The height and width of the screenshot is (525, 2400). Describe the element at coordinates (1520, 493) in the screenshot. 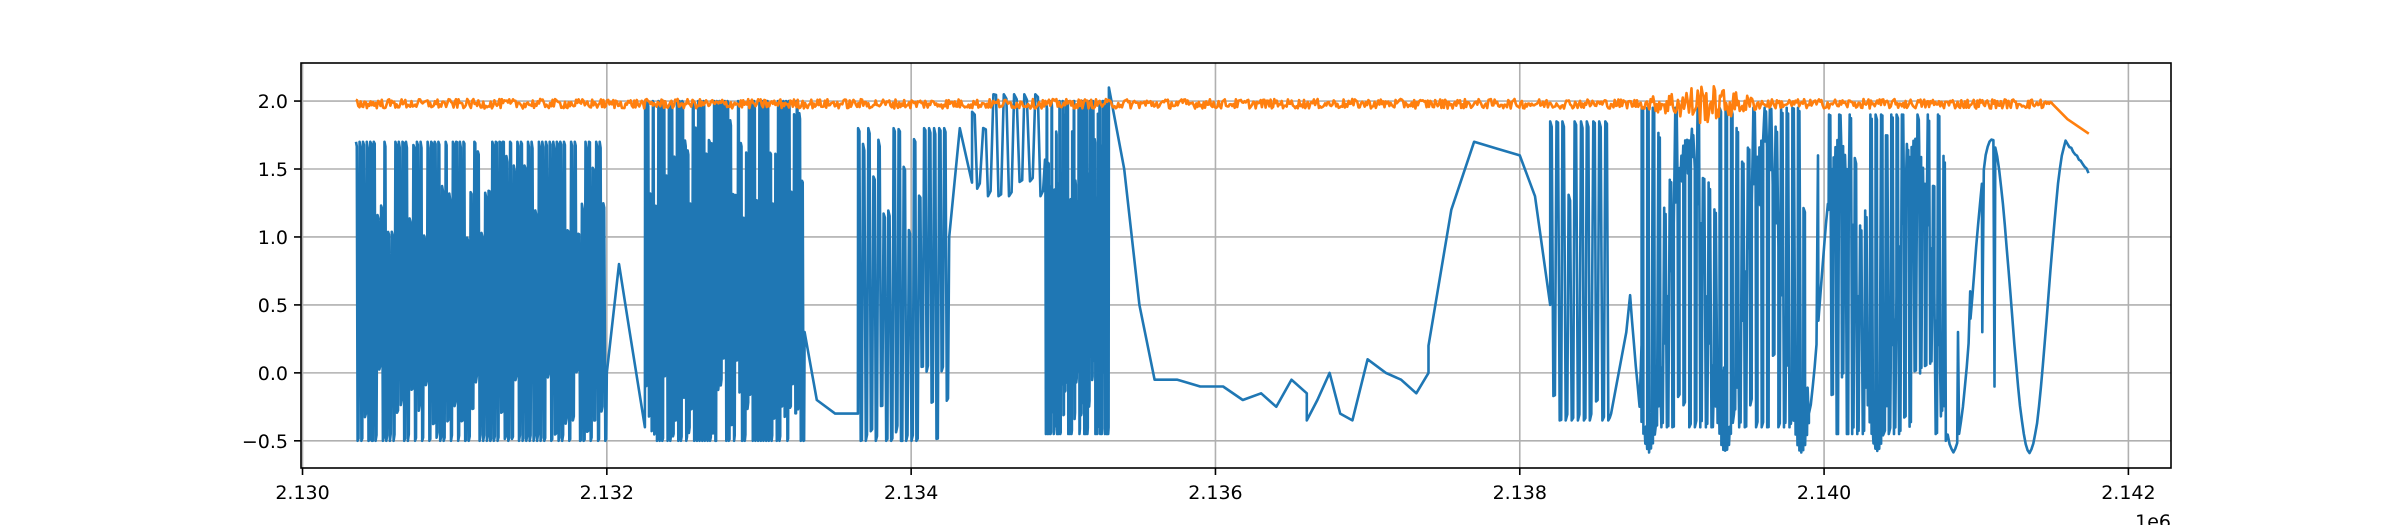

I see `x-tick-label: 2.138` at that location.